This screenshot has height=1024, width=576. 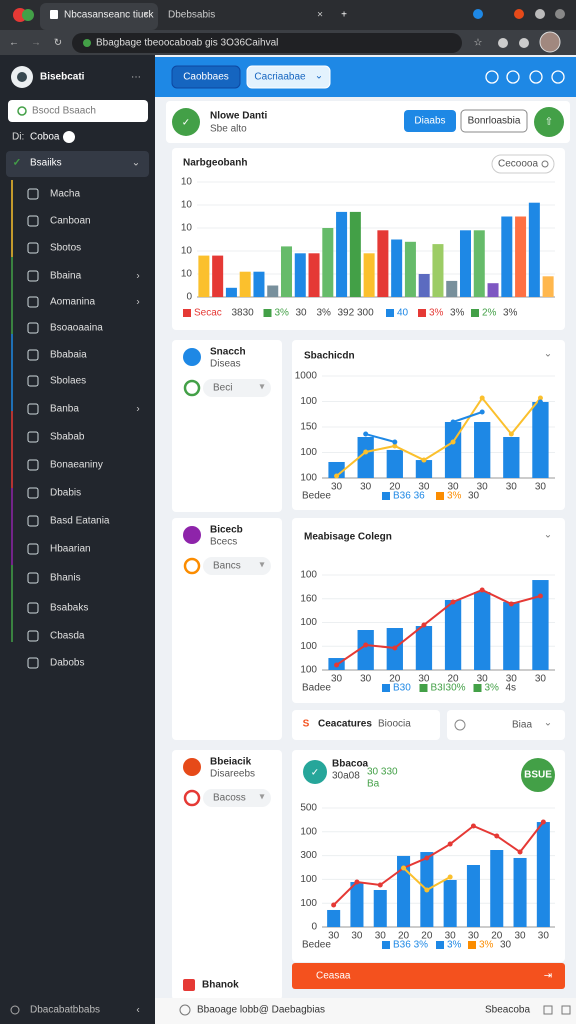 I want to click on action-button, so click(x=428, y=976).